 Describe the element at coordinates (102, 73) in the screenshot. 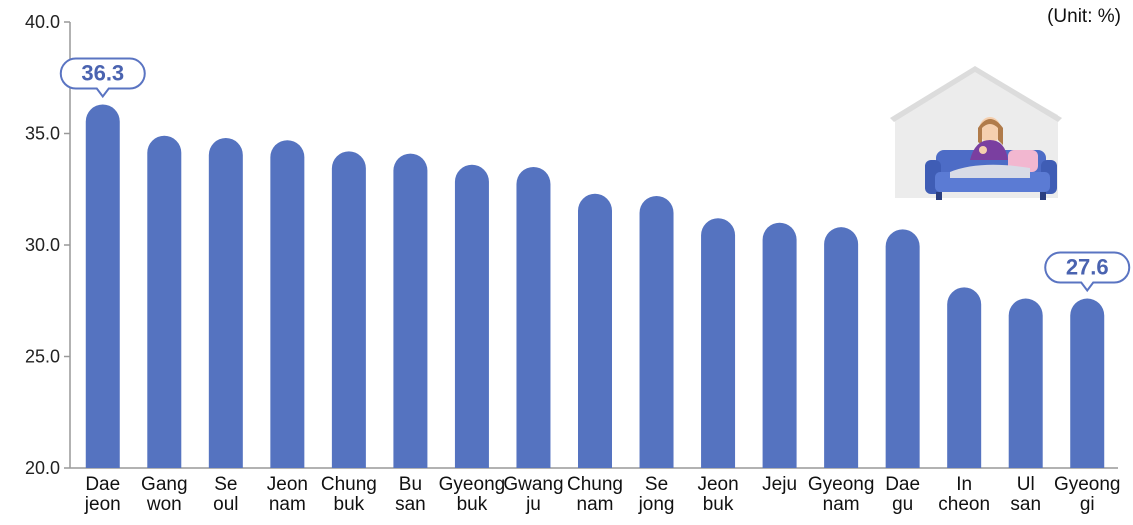

I see `data-label: 36.3` at that location.